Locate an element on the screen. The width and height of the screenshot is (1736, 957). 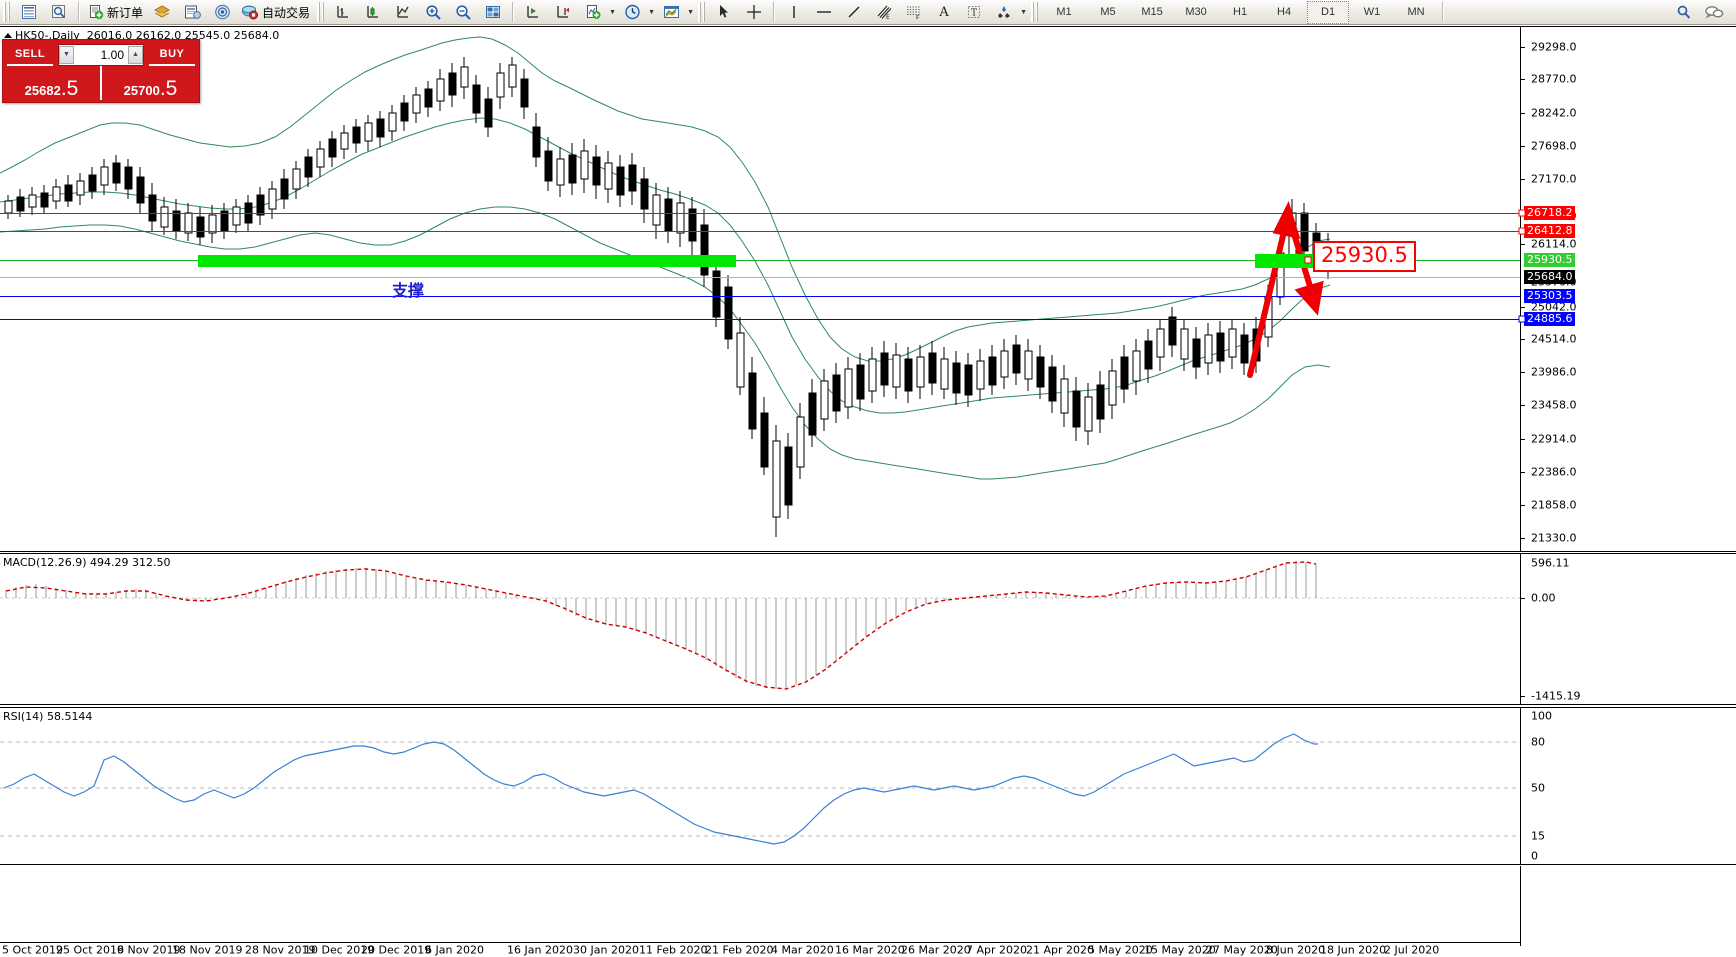
zoom-in-icon is located at coordinates (433, 12).